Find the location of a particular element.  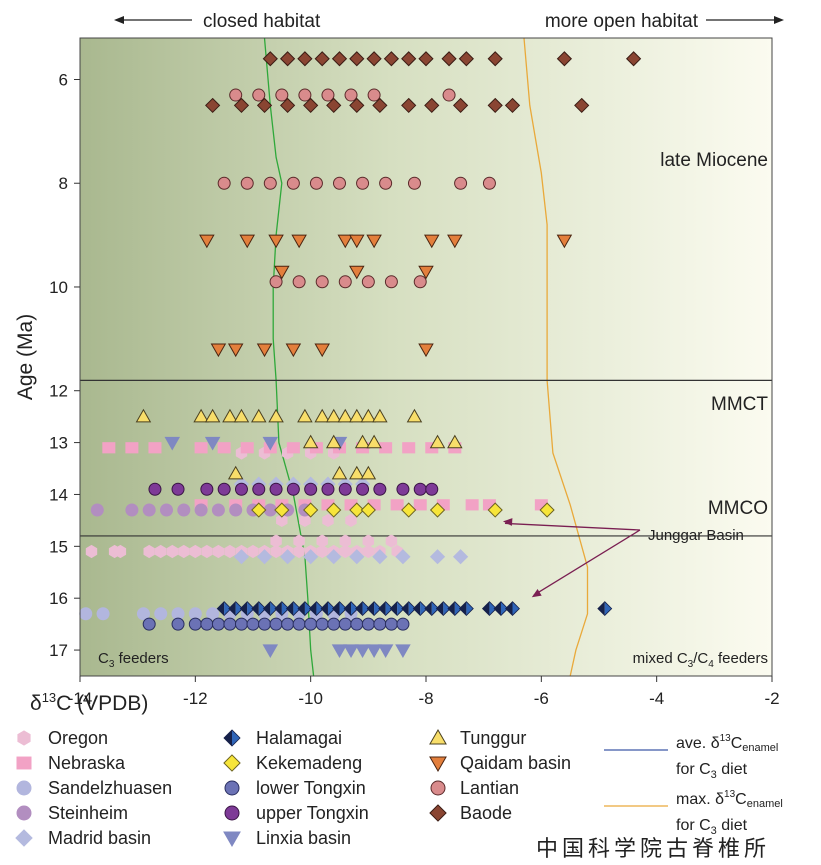

corner-mixed-sub2: 4 is located at coordinates (711, 664).